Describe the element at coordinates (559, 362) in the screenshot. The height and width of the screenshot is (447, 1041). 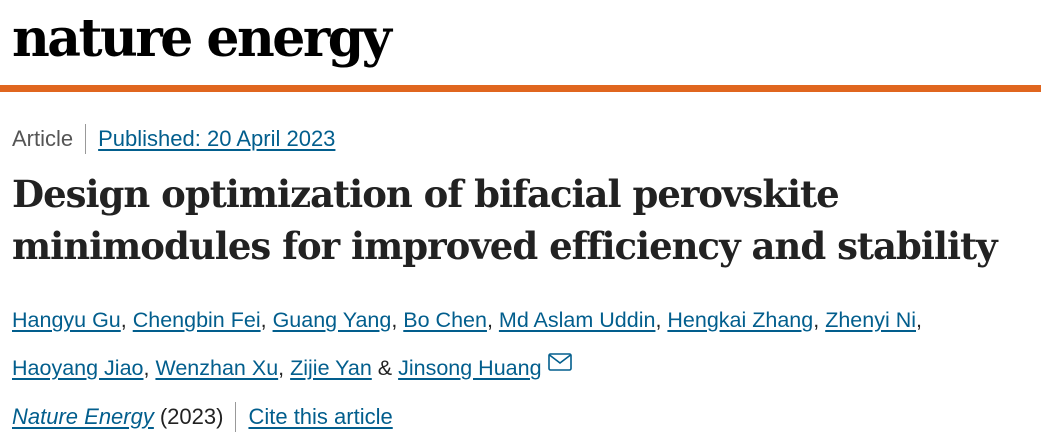
I see `mail-icon` at that location.